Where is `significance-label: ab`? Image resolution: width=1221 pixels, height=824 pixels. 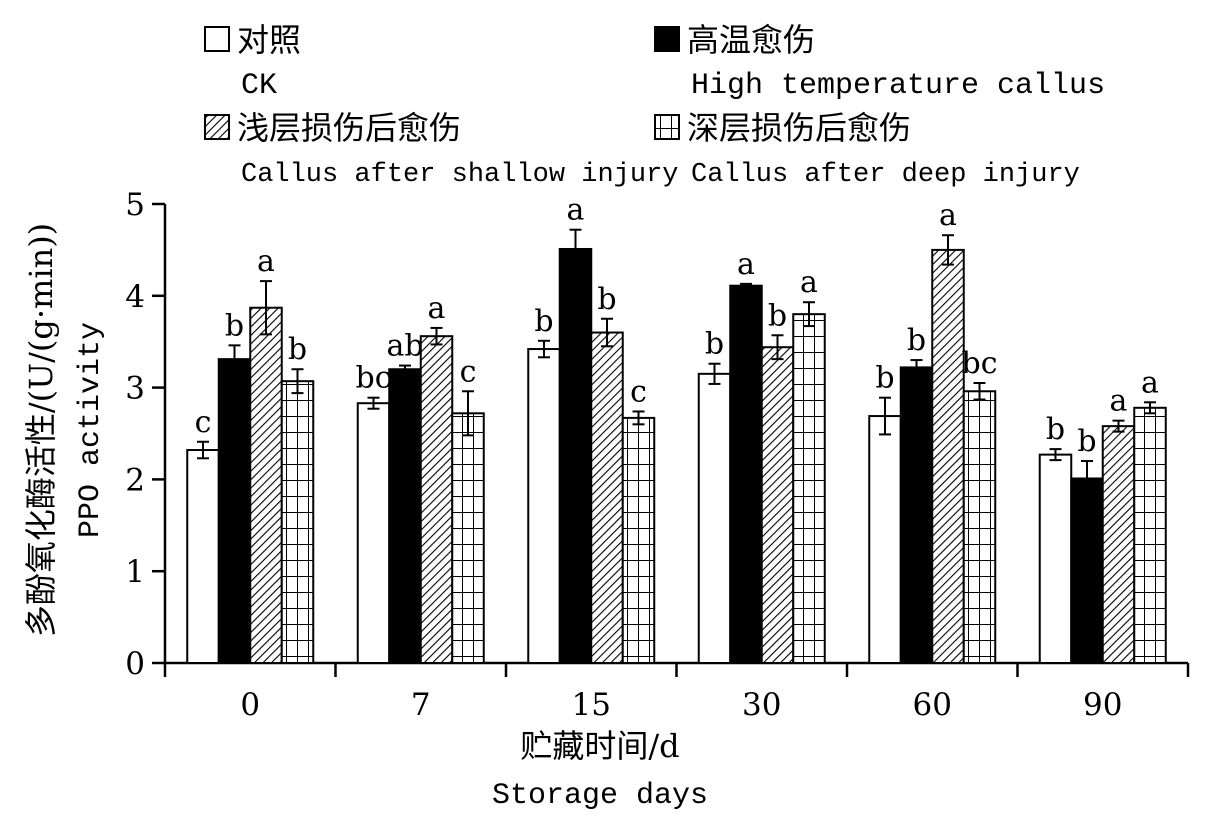 significance-label: ab is located at coordinates (404, 346).